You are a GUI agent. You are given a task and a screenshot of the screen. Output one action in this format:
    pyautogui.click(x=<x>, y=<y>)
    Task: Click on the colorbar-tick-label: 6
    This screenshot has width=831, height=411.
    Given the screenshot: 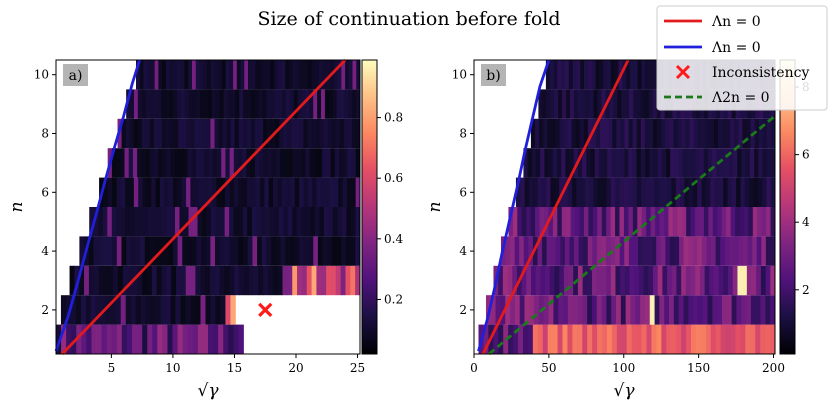 What is the action you would take?
    pyautogui.click(x=806, y=155)
    